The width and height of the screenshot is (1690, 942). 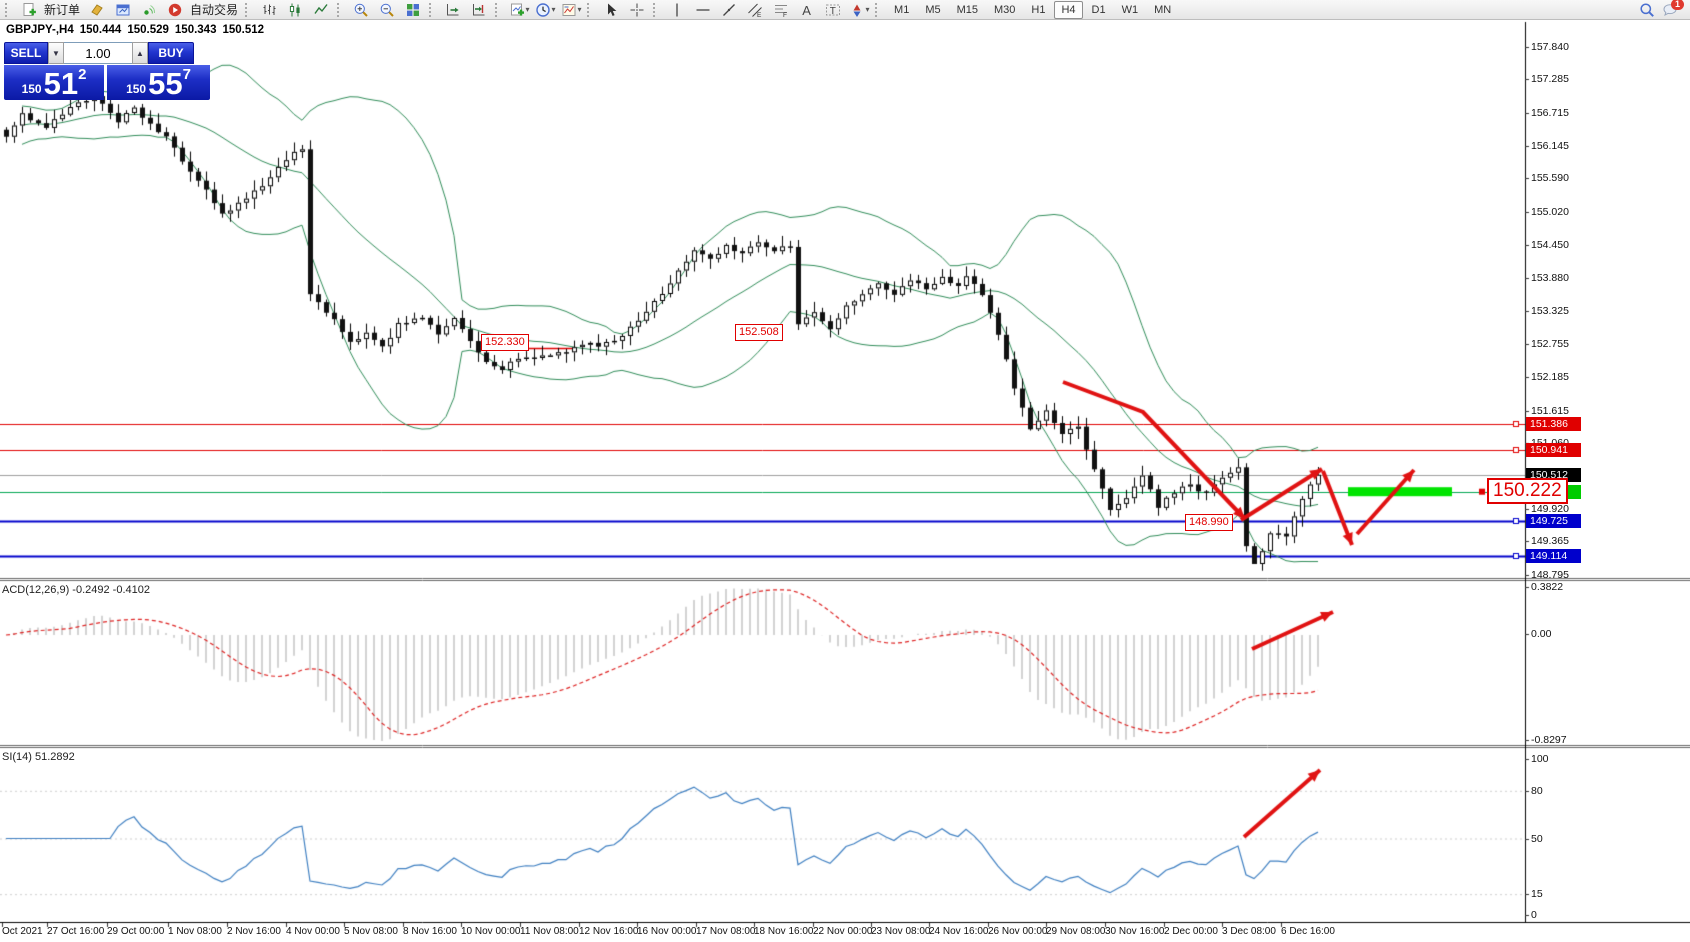 I want to click on toolbar-group, so click(x=387, y=10).